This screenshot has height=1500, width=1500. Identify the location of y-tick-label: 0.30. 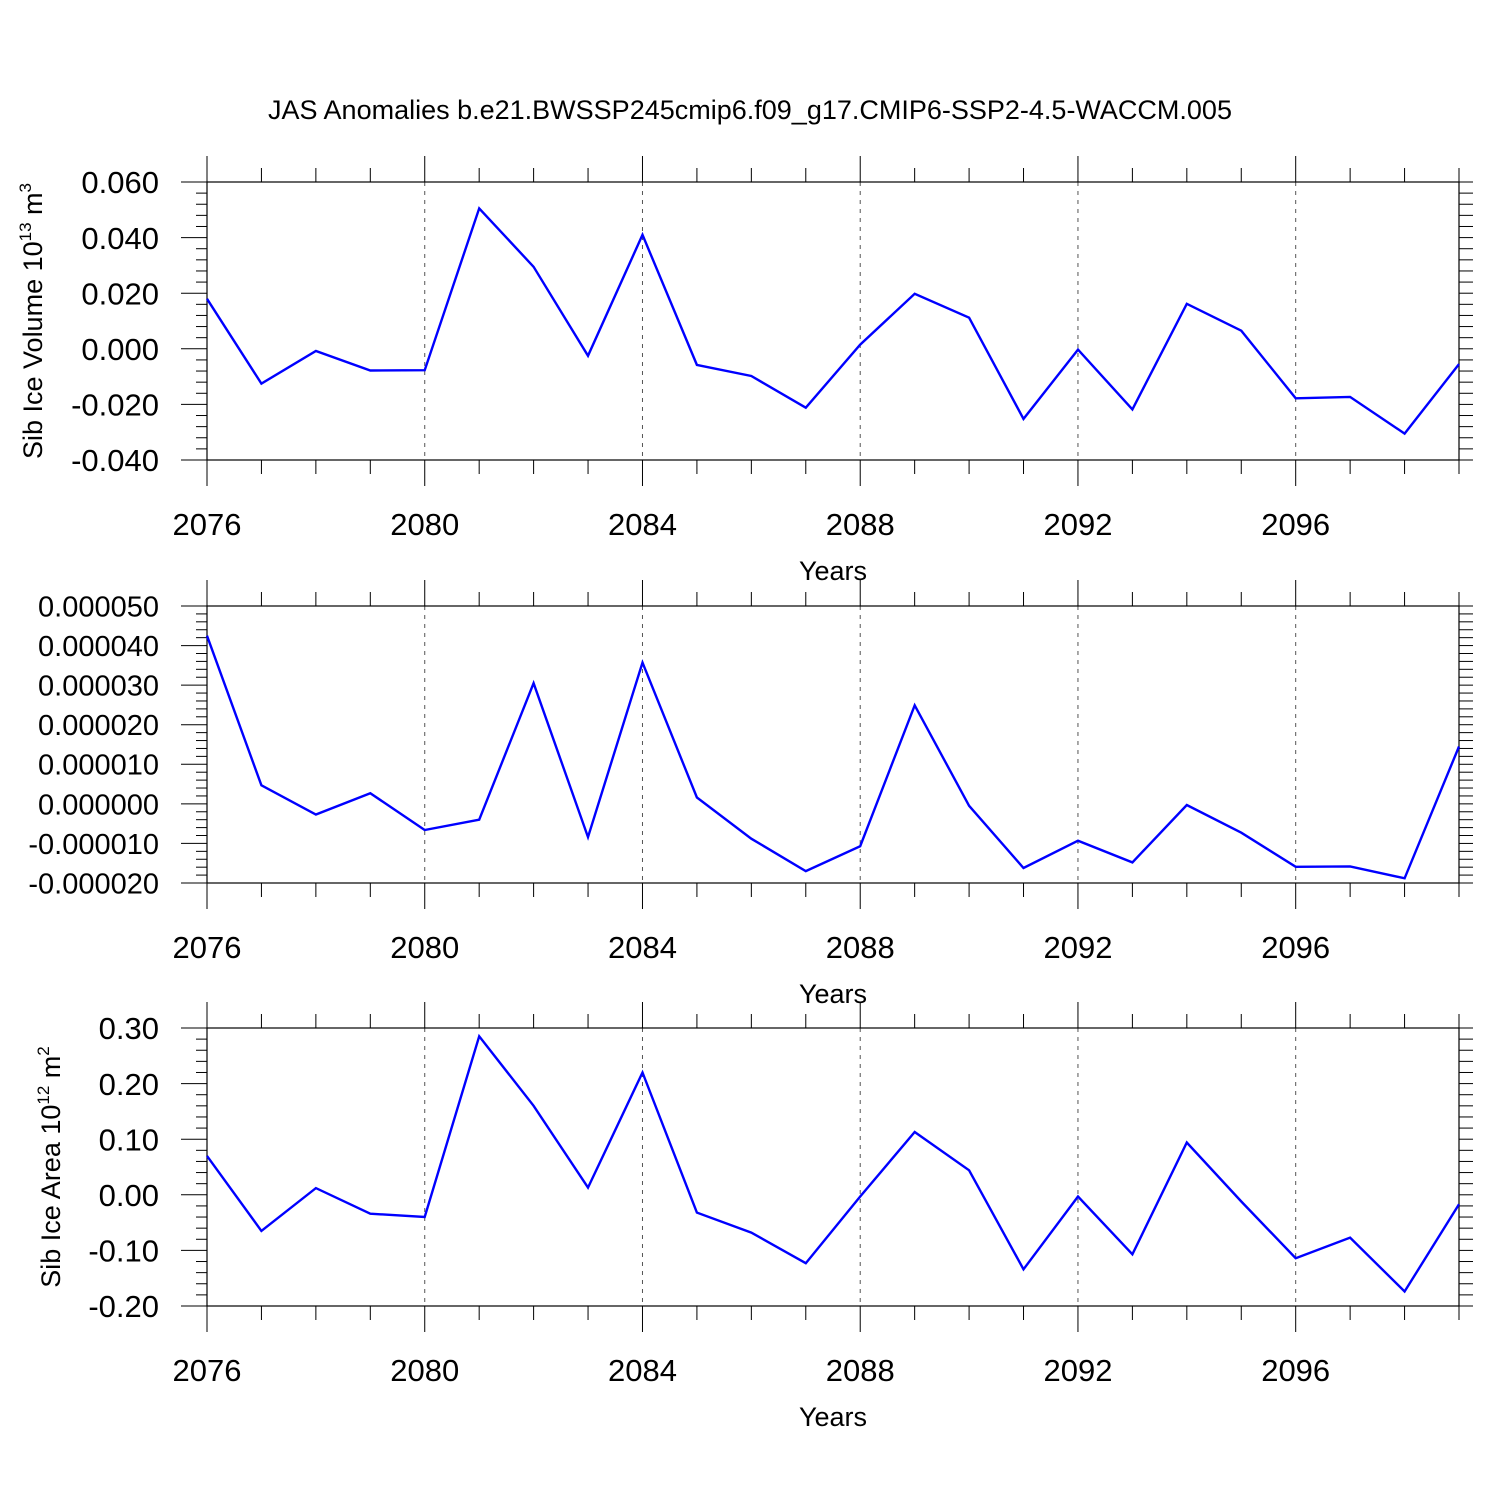
(129, 1028).